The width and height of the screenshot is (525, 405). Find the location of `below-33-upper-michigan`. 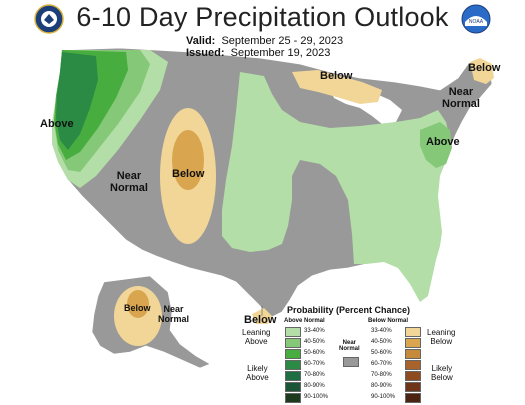

below-33-upper-michigan is located at coordinates (337, 87).